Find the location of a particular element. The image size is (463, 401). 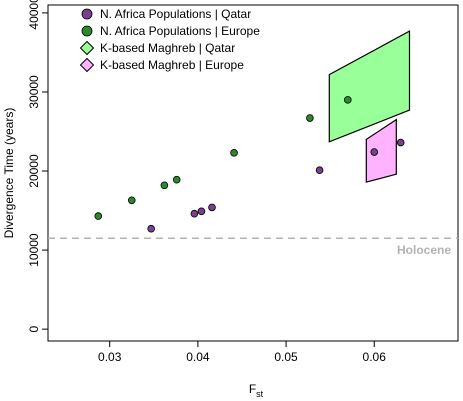

x-axis-title-main: F is located at coordinates (252, 389).